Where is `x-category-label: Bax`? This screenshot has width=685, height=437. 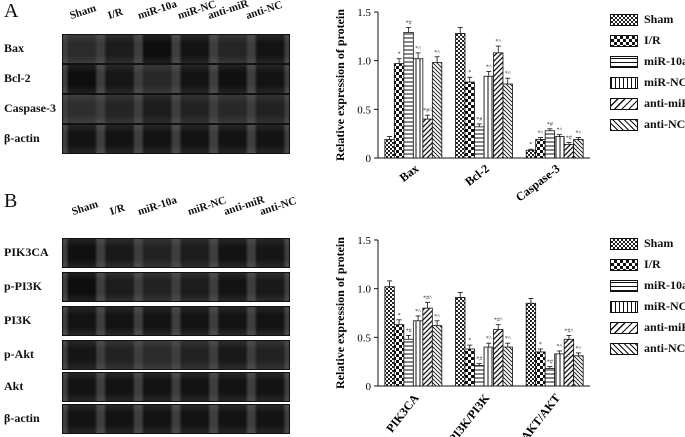 x-category-label: Bax is located at coordinates (409, 172).